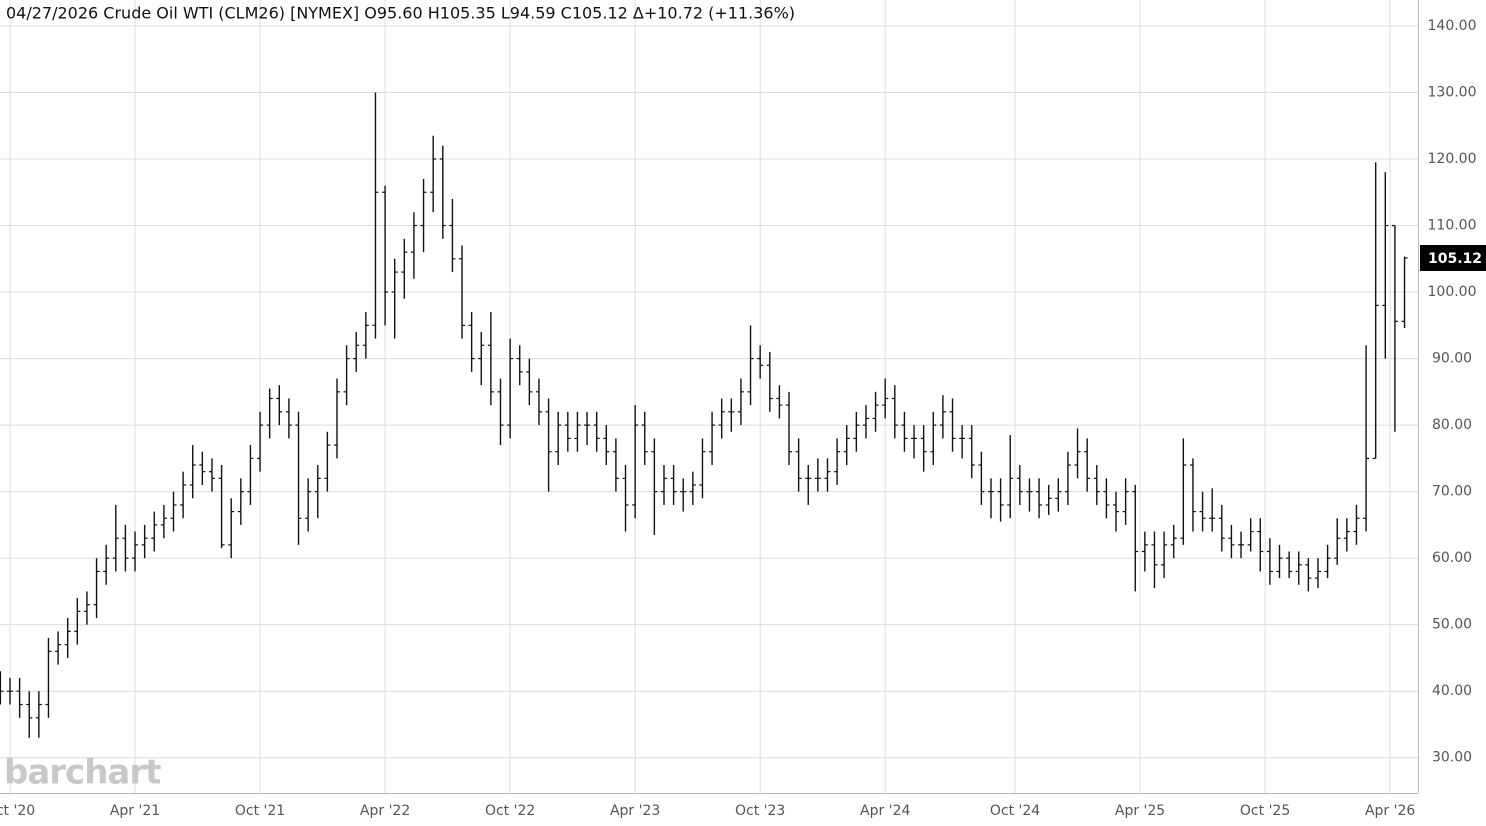 The image size is (1486, 826). I want to click on x-tick-label: Oct '25, so click(1265, 811).